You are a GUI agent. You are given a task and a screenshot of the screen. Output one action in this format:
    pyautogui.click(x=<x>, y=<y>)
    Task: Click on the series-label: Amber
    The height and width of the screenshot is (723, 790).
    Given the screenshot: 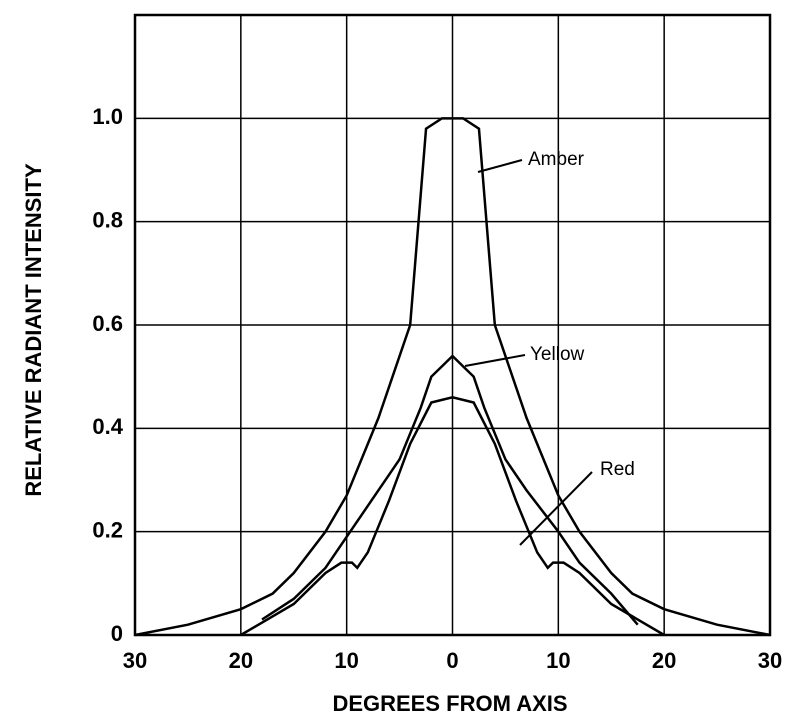 What is the action you would take?
    pyautogui.click(x=556, y=159)
    